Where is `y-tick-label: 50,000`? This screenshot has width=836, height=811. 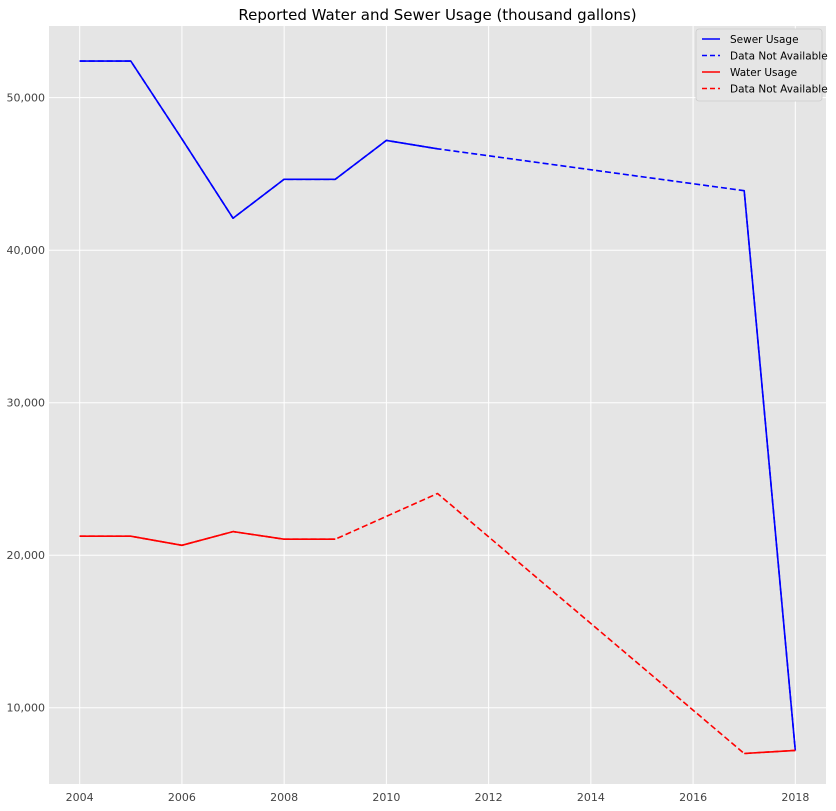
y-tick-label: 50,000 is located at coordinates (26, 98).